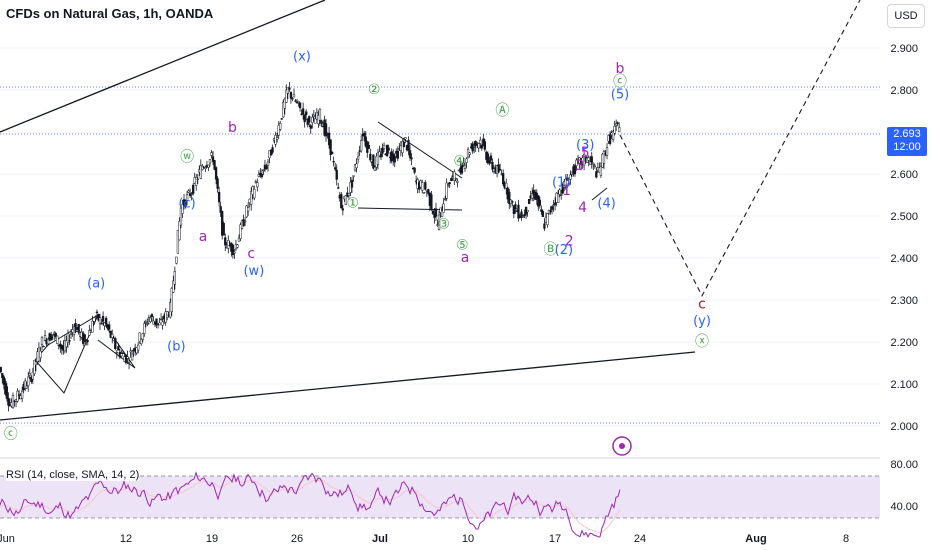 The width and height of the screenshot is (932, 550). I want to click on wave-label: ⓦ, so click(187, 157).